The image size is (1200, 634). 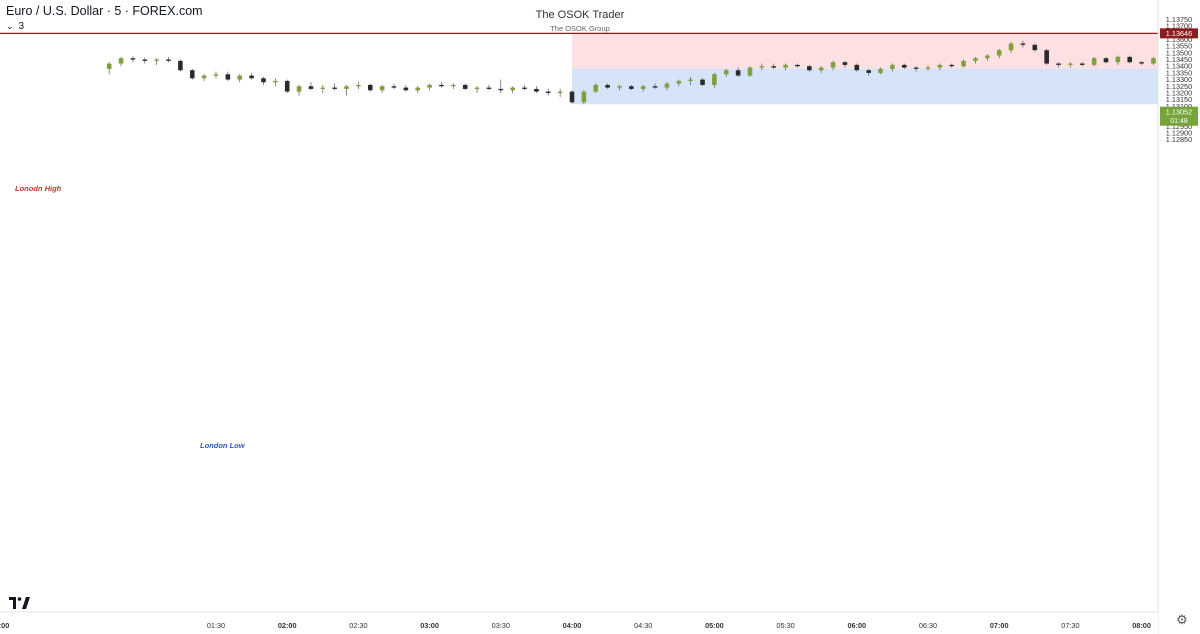 I want to click on premium-zone, so click(x=886, y=86).